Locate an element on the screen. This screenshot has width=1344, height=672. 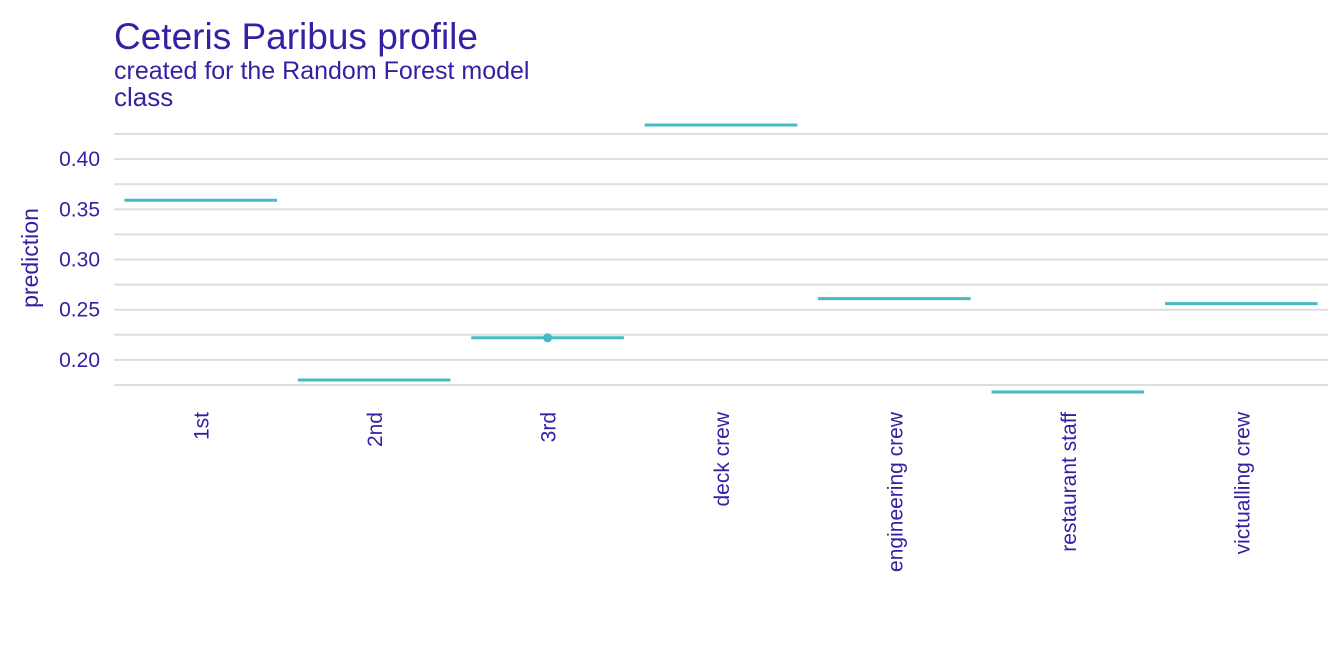
y-axis-label: prediction is located at coordinates (30, 258).